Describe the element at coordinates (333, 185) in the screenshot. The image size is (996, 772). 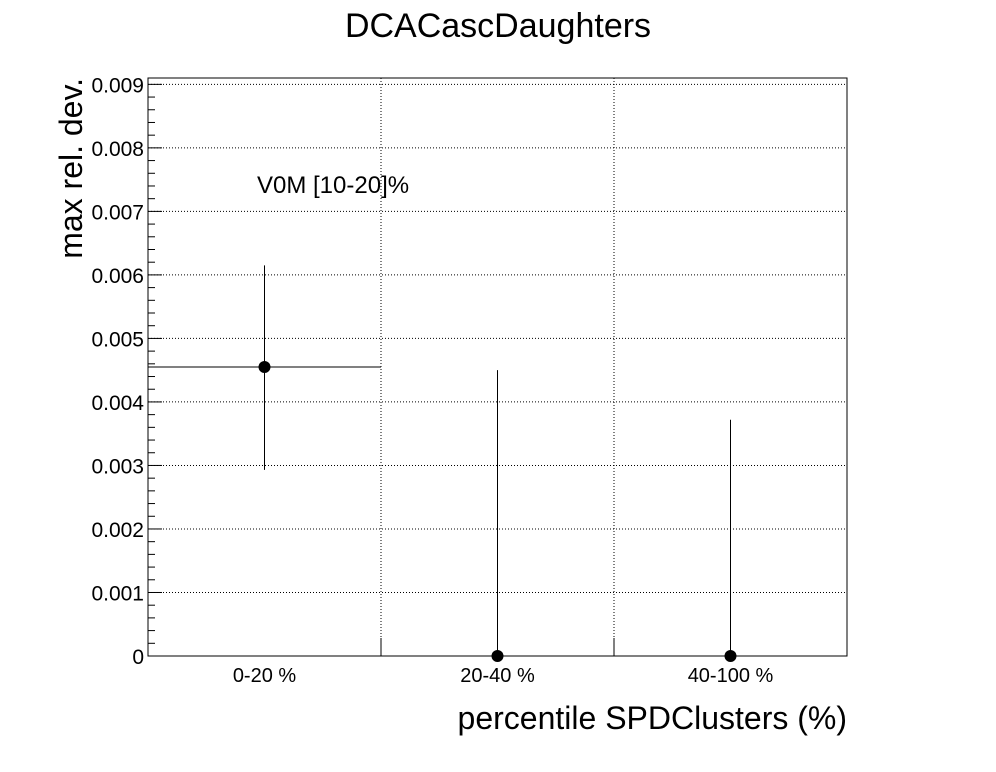
I see `centrality-annotation: V0M [10-20]%` at that location.